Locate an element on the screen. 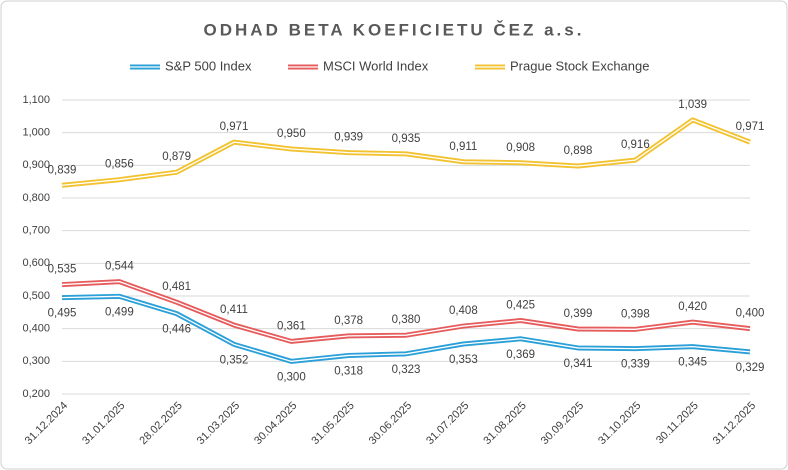 This screenshot has width=788, height=470. data-label: 0,446 is located at coordinates (176, 330).